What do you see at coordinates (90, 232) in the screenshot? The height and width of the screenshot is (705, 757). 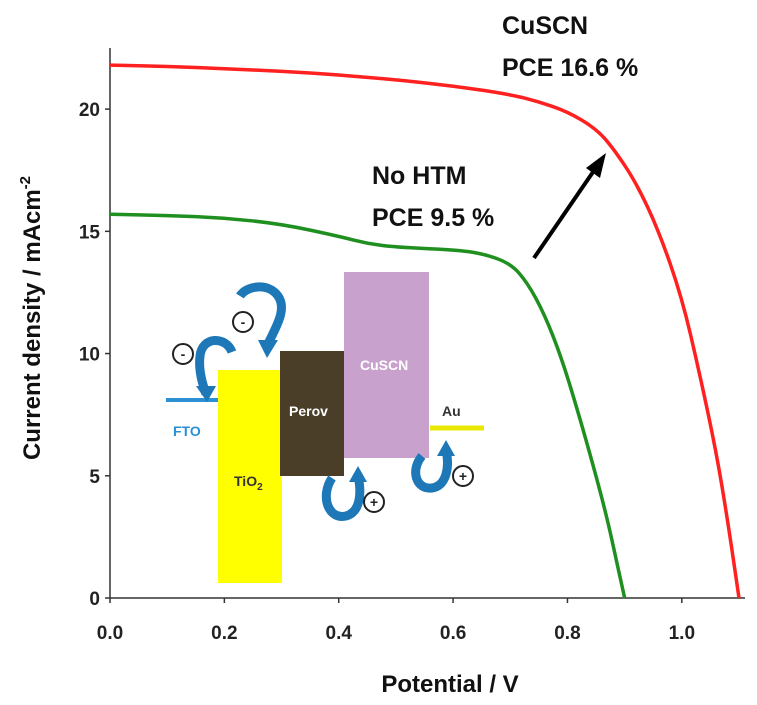 I see `y-tick-label: 15` at bounding box center [90, 232].